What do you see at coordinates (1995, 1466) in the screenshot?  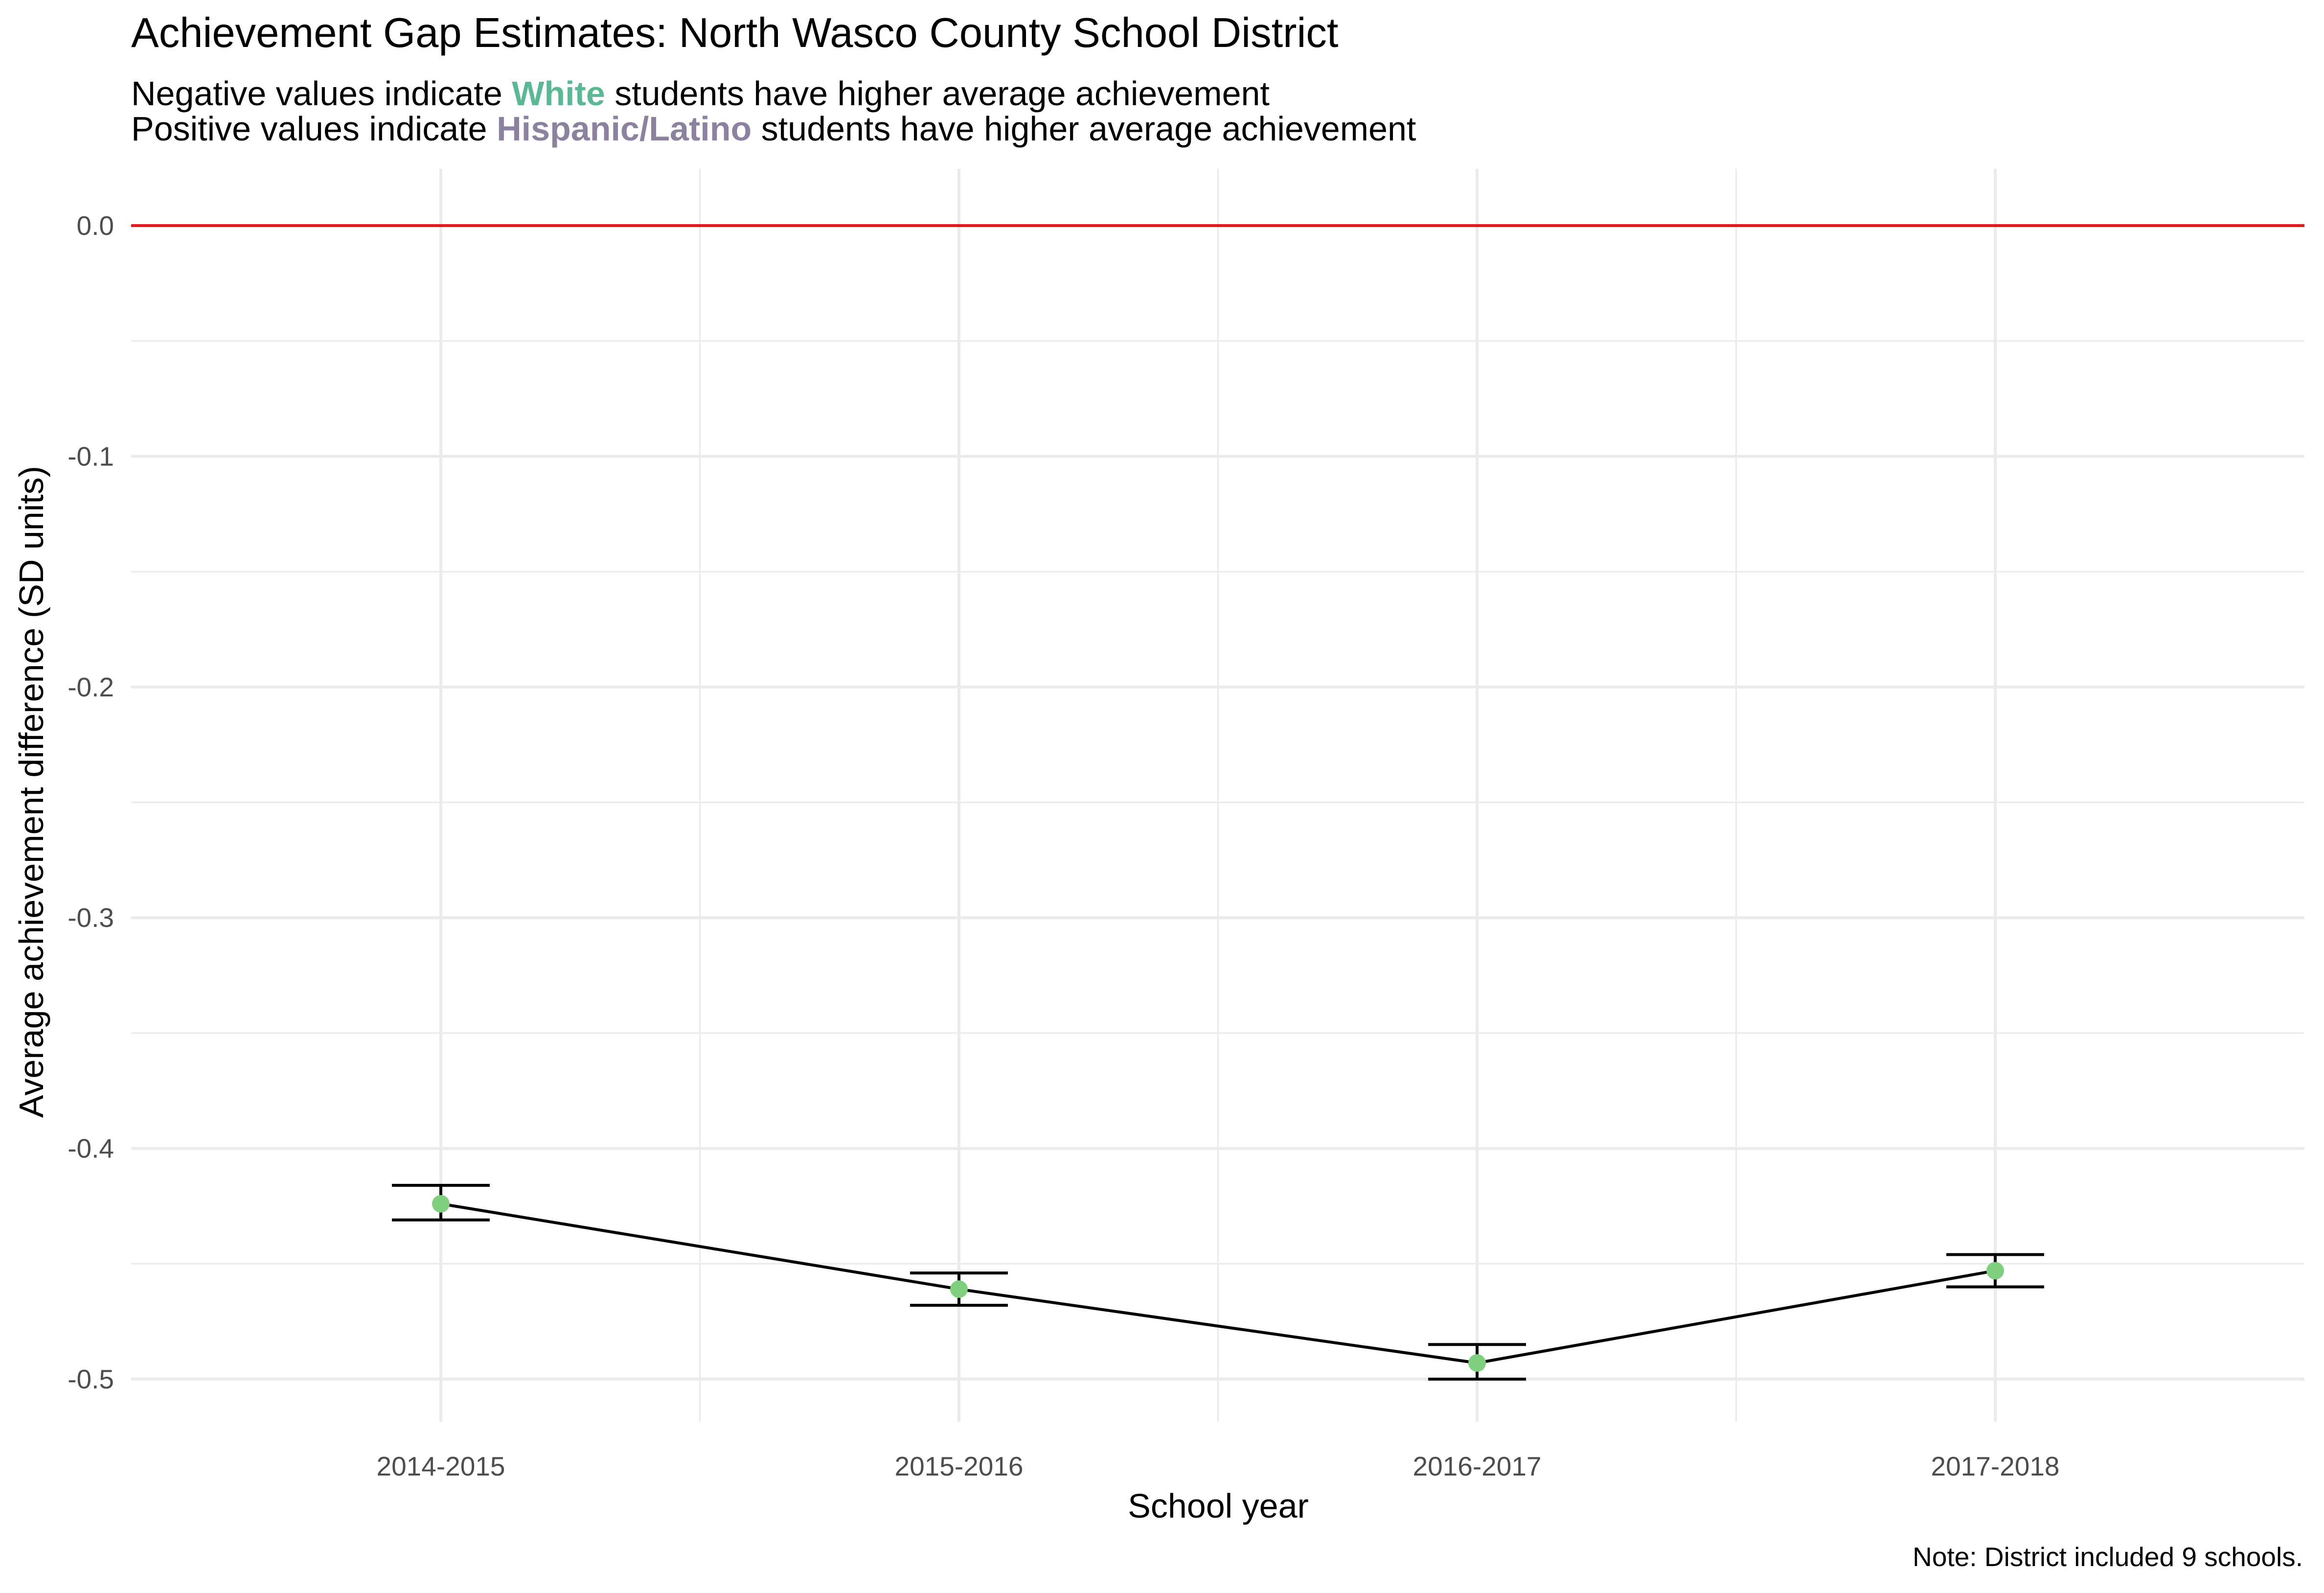 I see `x-tick-label: 2017-2018` at bounding box center [1995, 1466].